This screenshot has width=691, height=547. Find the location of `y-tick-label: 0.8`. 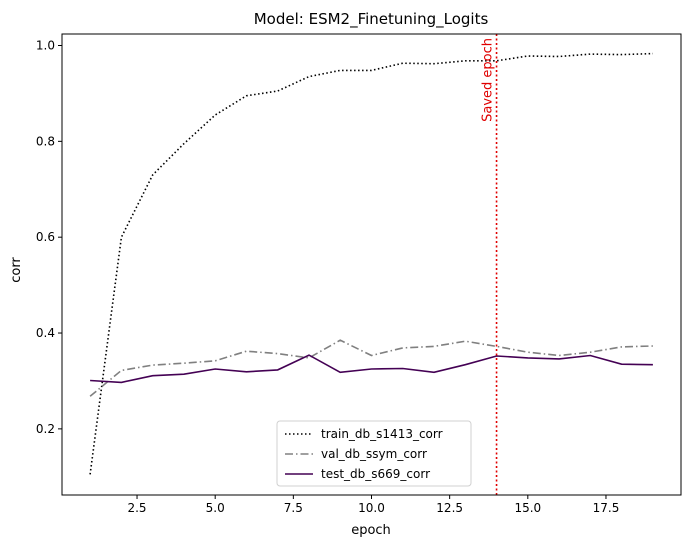

y-tick-label: 0.8 is located at coordinates (45, 141).